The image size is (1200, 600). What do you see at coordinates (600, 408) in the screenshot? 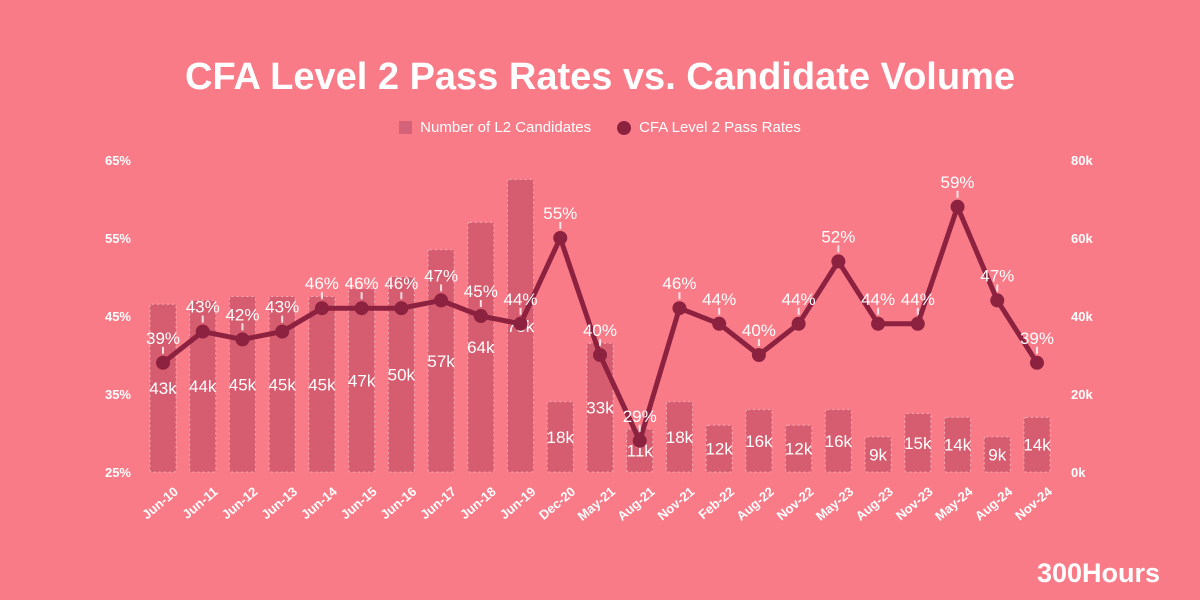
I see `bar-value-label: 33k` at bounding box center [600, 408].